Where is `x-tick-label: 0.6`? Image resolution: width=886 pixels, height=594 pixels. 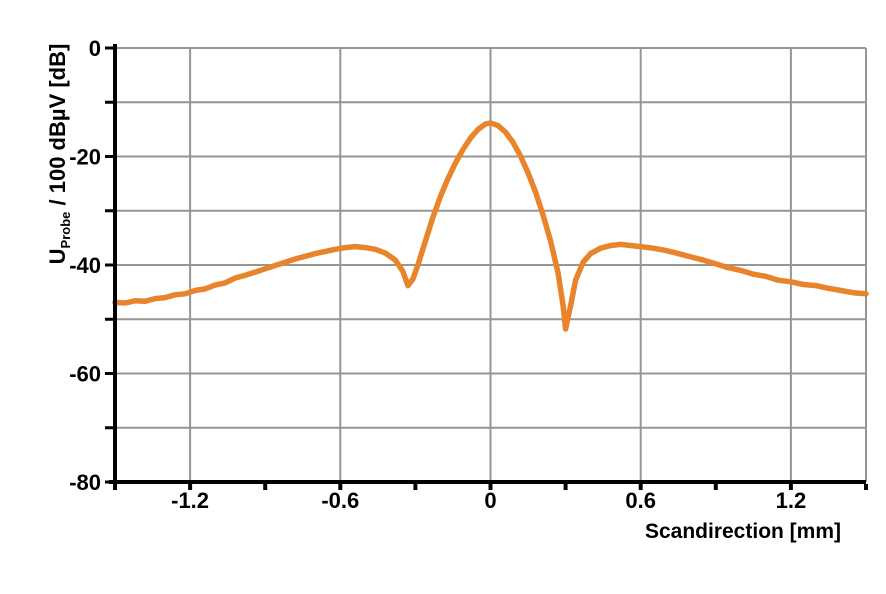
x-tick-label: 0.6 is located at coordinates (640, 500).